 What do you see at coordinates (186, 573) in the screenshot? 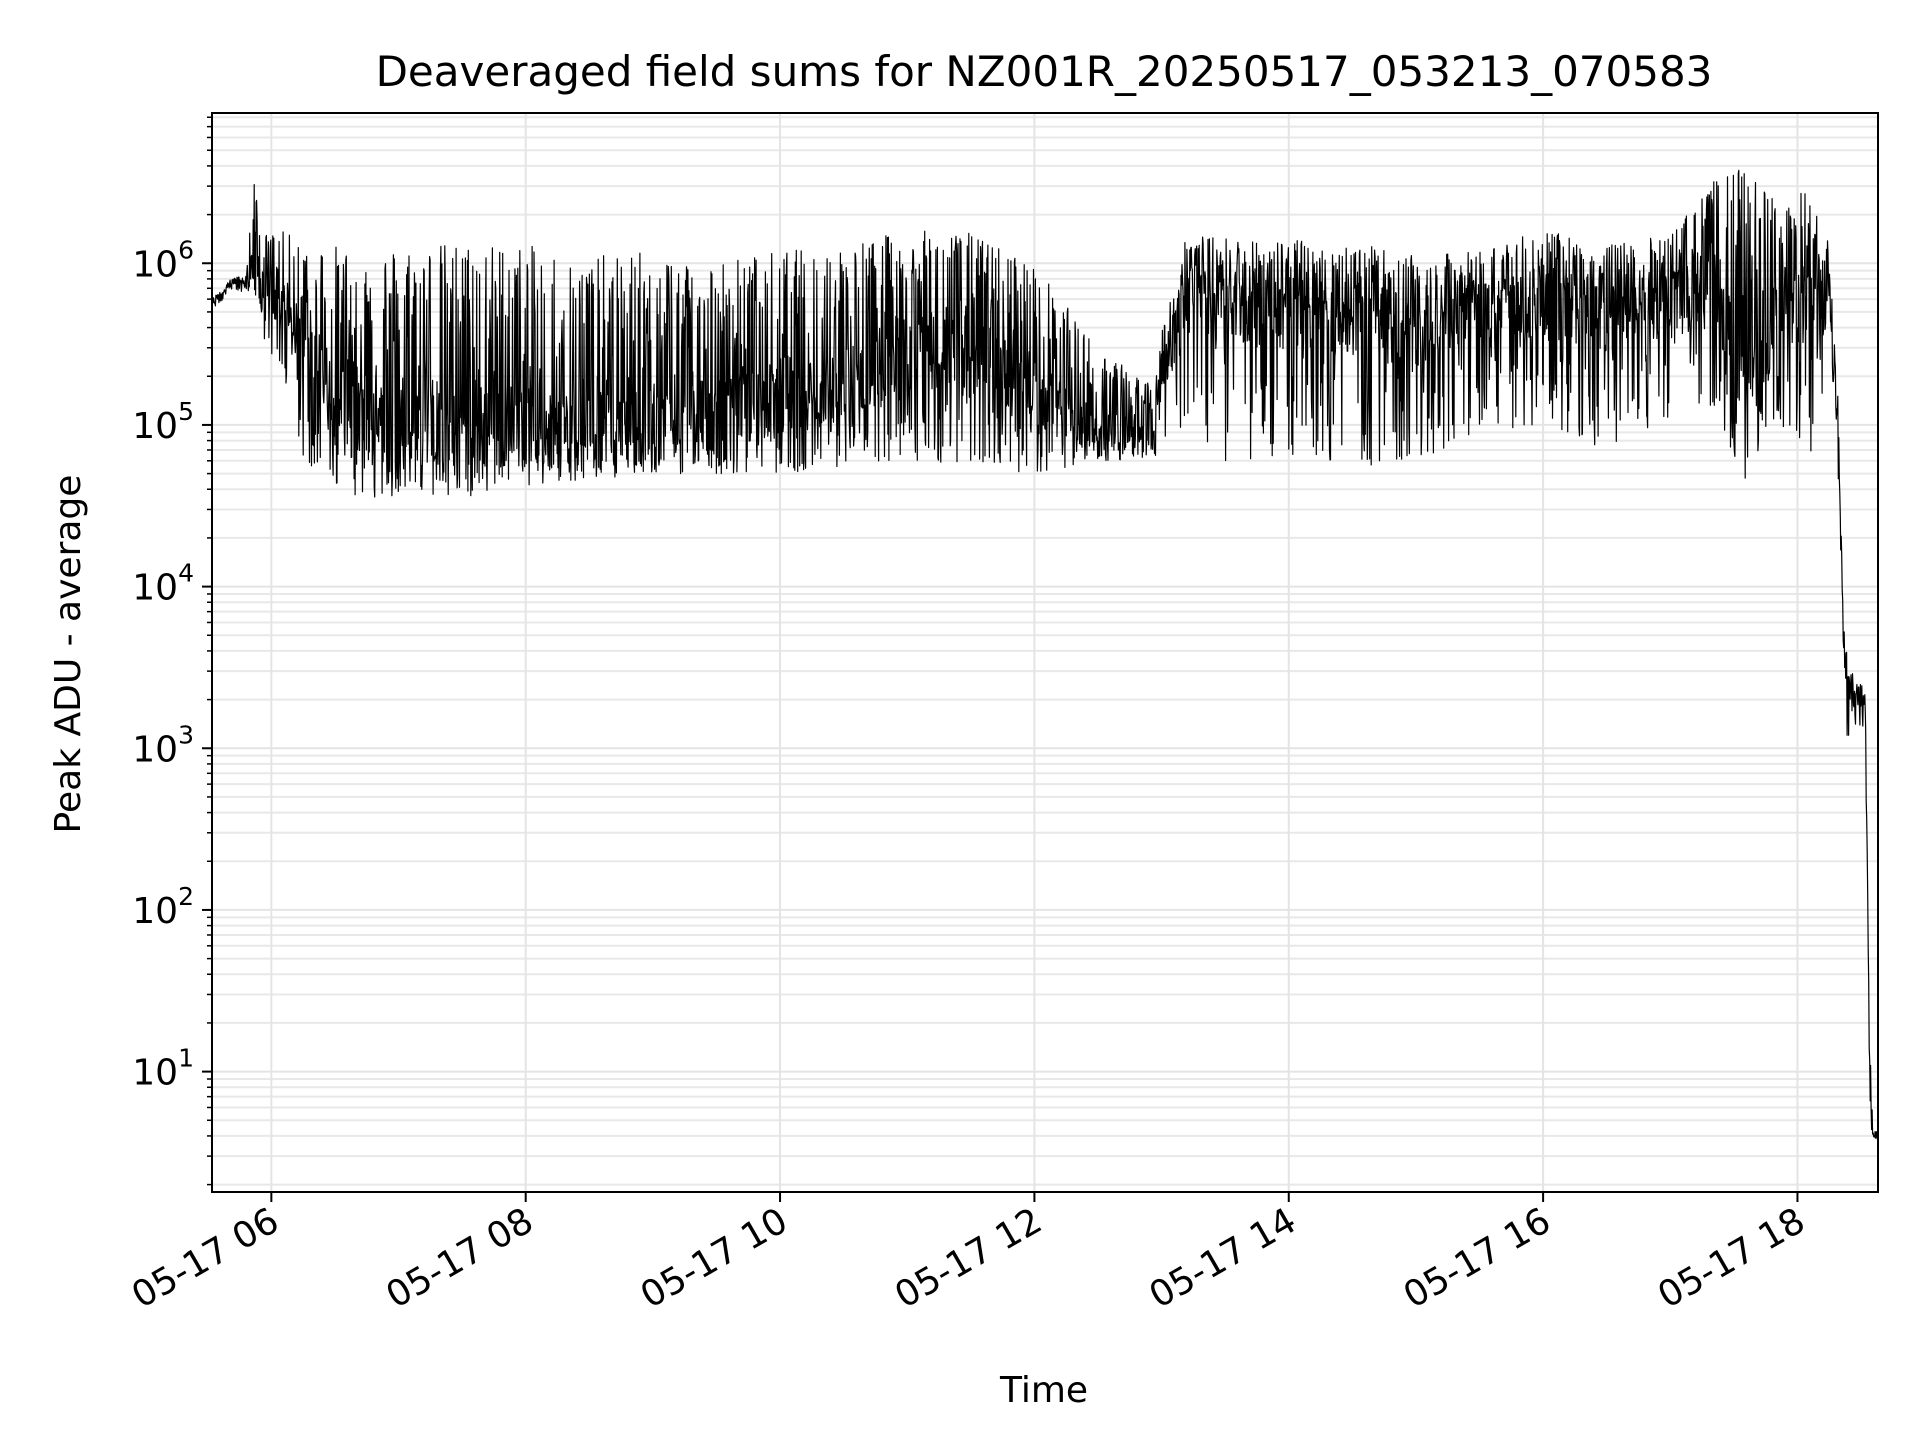
I see `y-tick-exponent: 4` at bounding box center [186, 573].